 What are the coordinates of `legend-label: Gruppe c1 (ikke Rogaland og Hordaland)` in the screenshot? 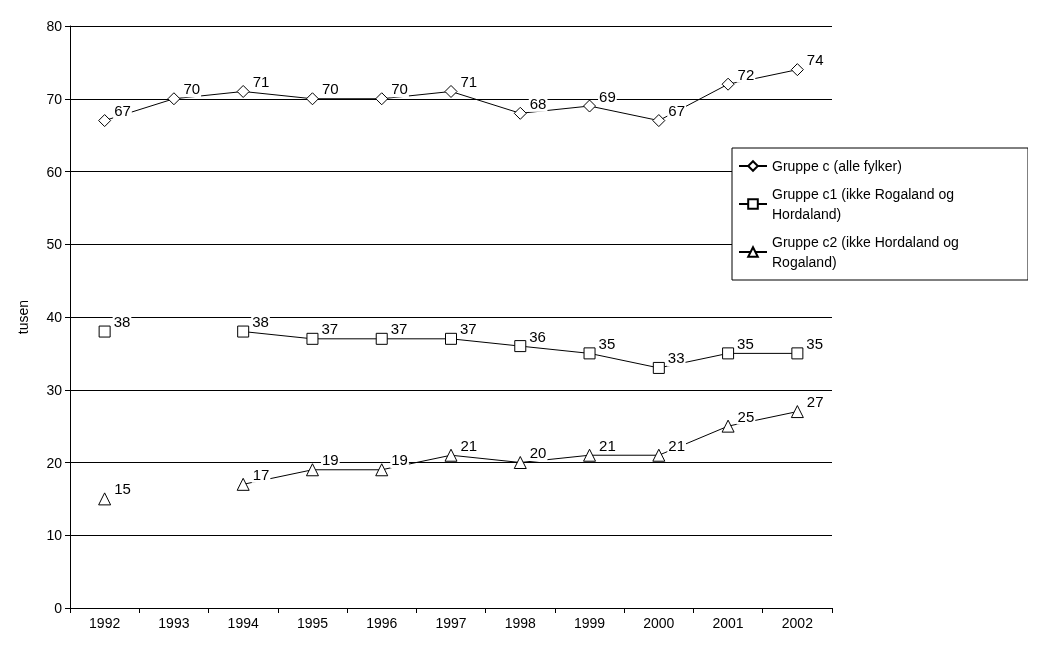 It's located at (865, 204).